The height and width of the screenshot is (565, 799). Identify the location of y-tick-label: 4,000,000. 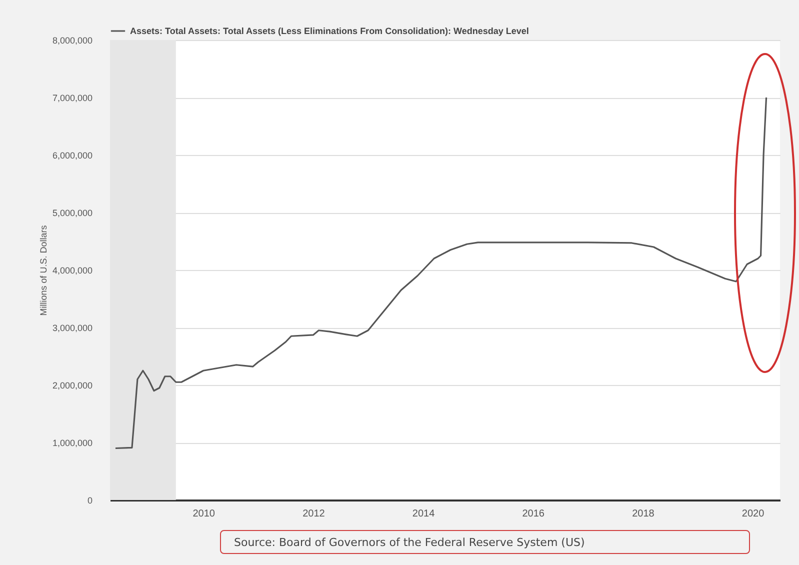
(72, 271).